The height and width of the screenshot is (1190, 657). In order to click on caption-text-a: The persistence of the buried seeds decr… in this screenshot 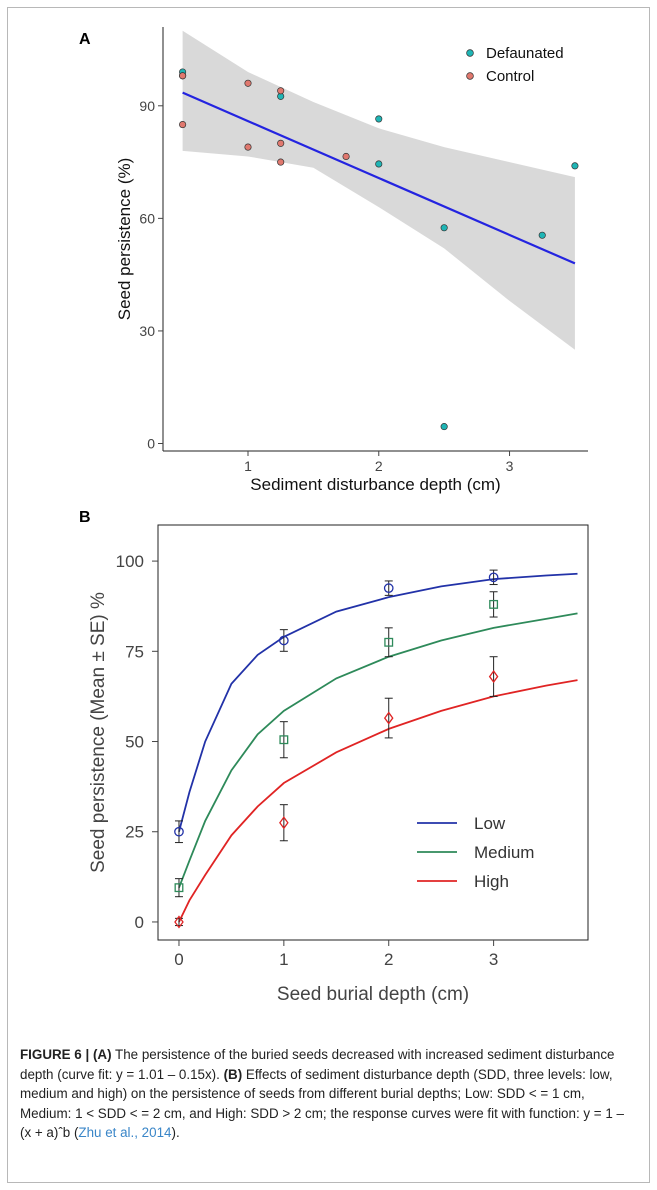, I will do `click(317, 1064)`.